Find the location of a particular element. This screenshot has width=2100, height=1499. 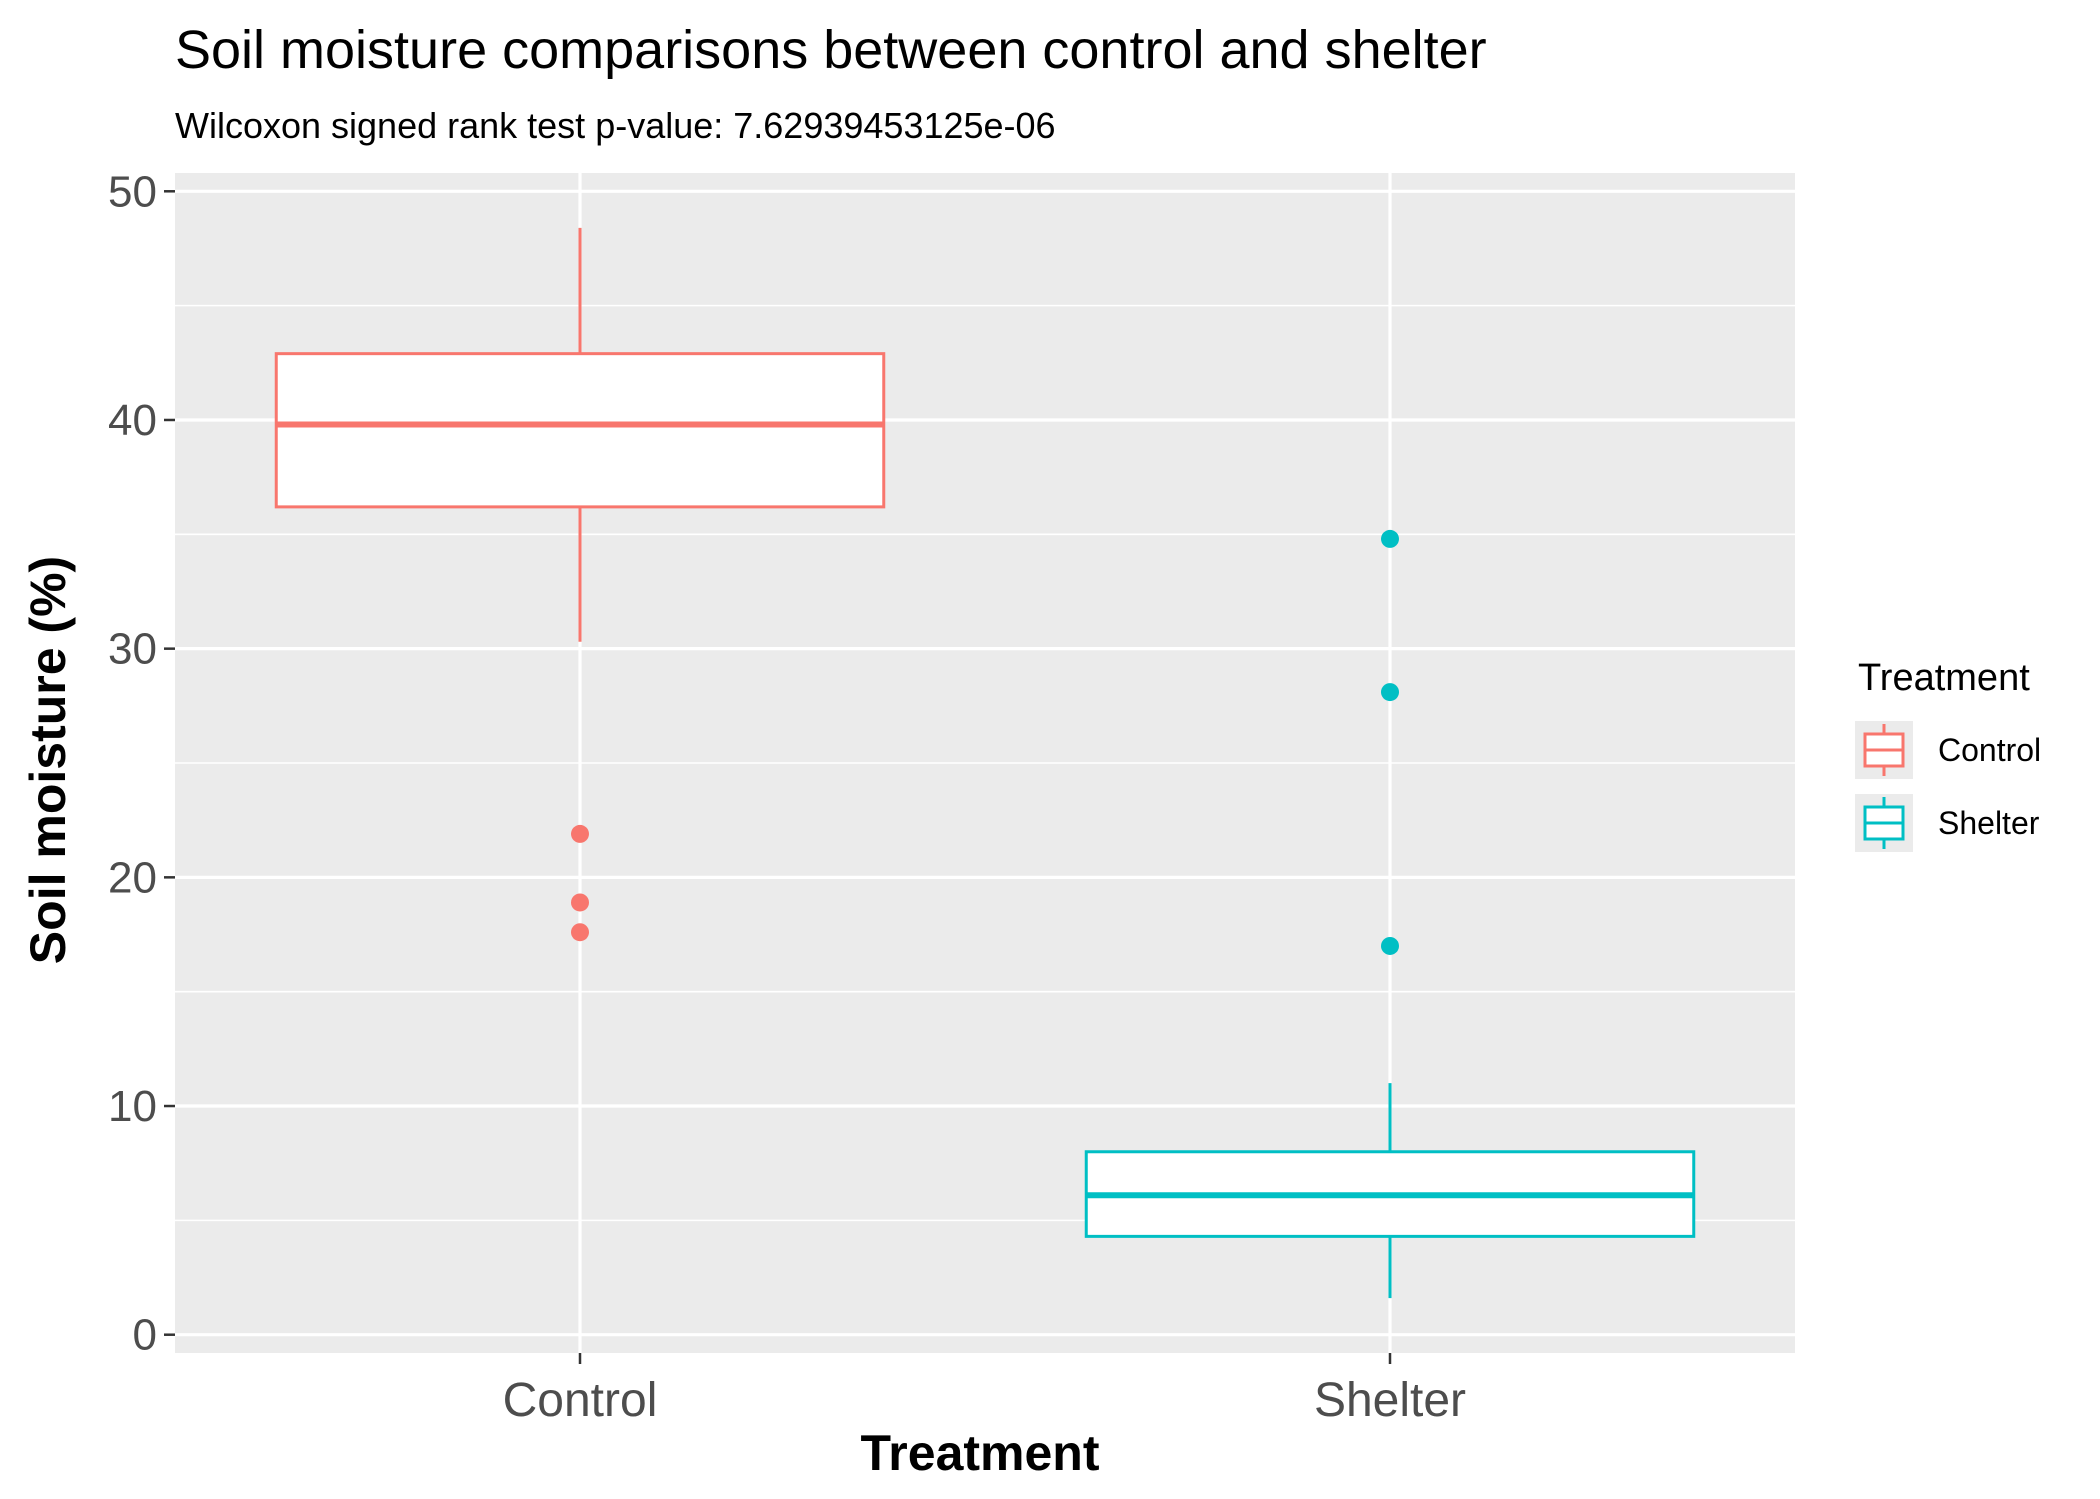

y-tick-label: 50 is located at coordinates (132, 191).